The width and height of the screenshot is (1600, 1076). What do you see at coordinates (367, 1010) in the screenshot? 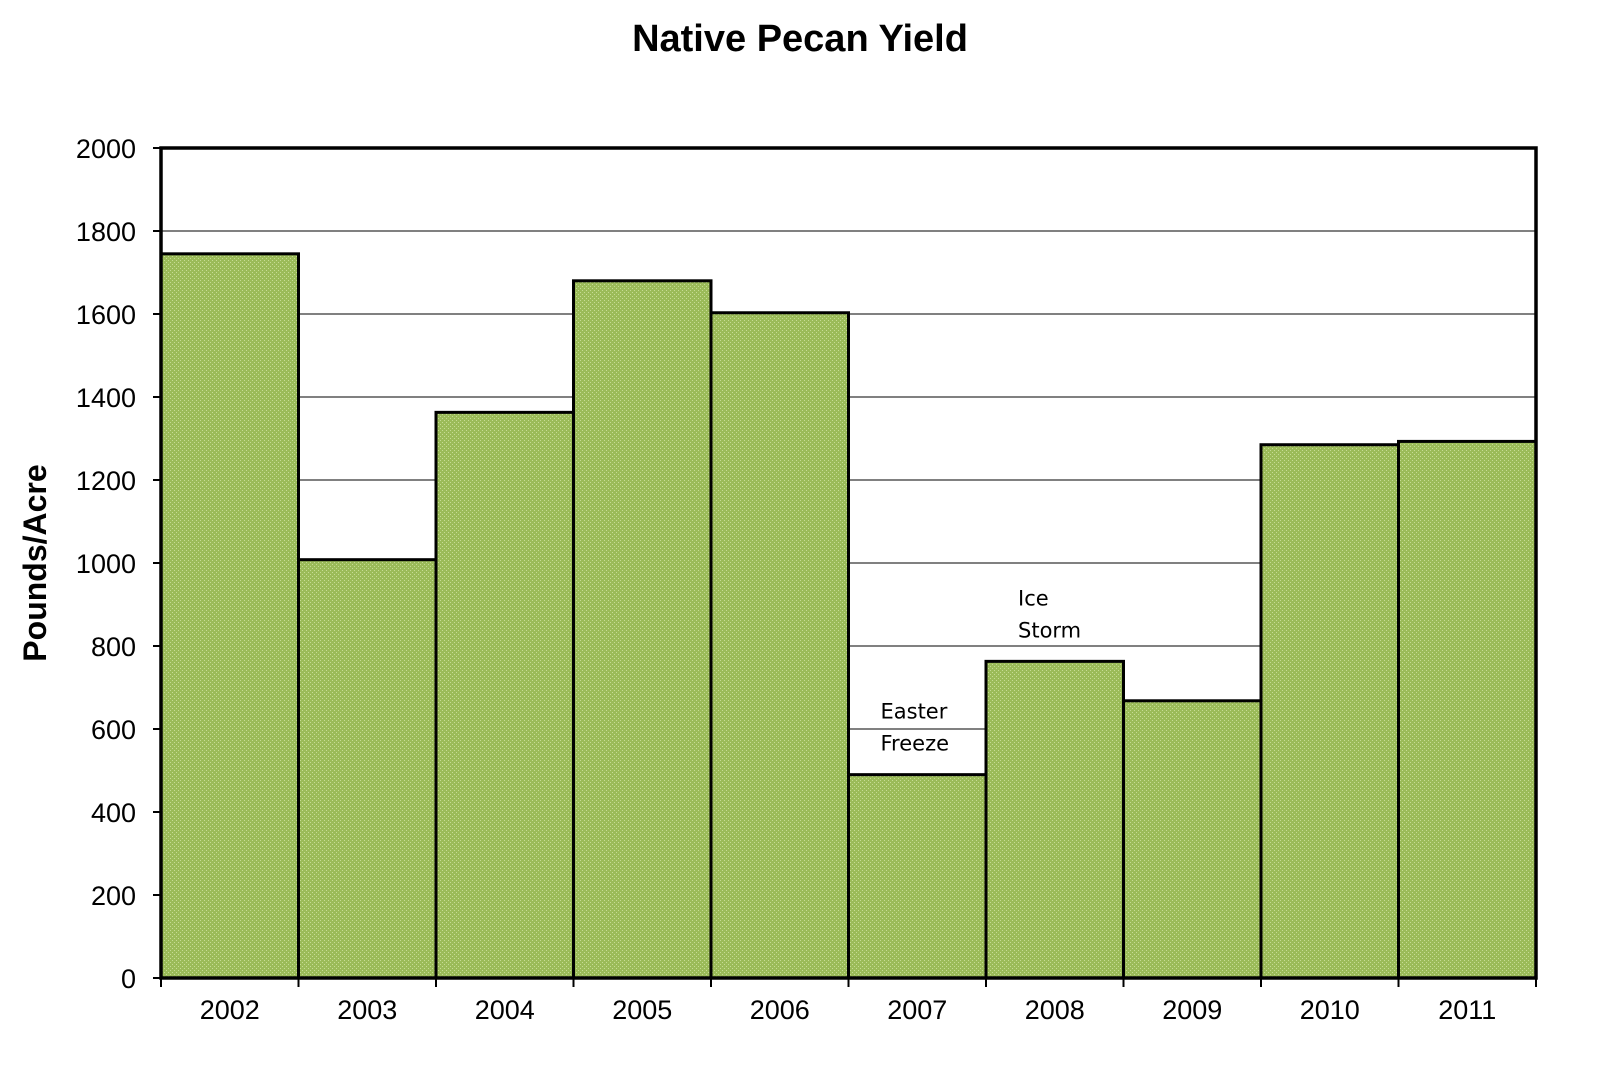
I see `x-tick-label: 2003` at bounding box center [367, 1010].